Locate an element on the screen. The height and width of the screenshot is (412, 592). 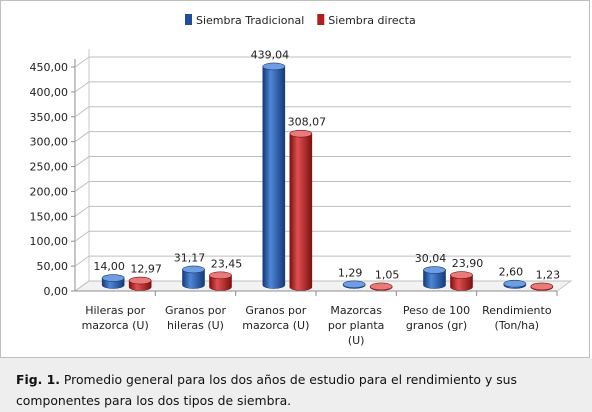
x-category-label: granos (gr) is located at coordinates (436, 325).